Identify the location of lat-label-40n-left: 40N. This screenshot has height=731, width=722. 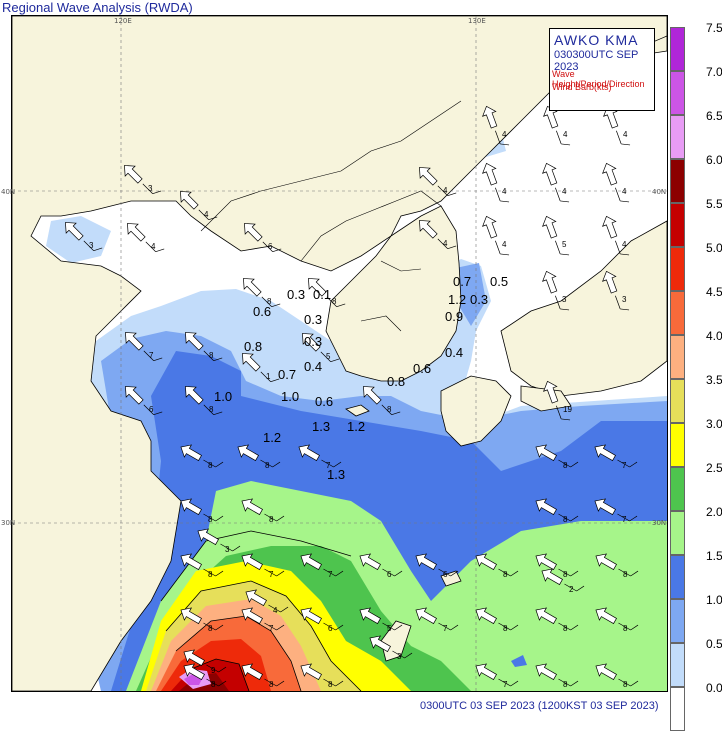
(8, 192).